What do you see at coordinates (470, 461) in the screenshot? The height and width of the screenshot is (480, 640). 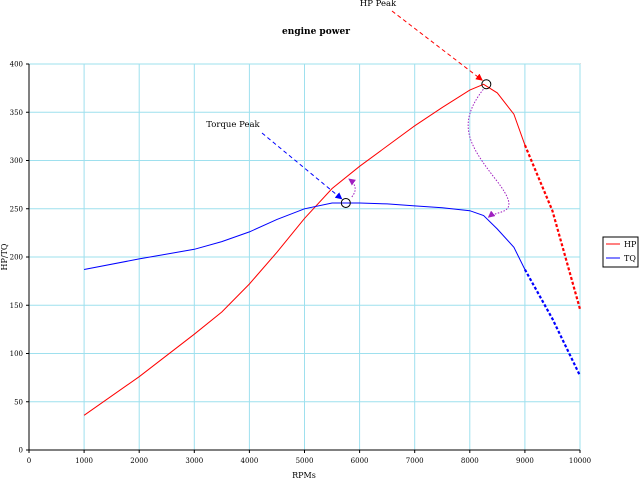 I see `x-tick-label: 8000` at bounding box center [470, 461].